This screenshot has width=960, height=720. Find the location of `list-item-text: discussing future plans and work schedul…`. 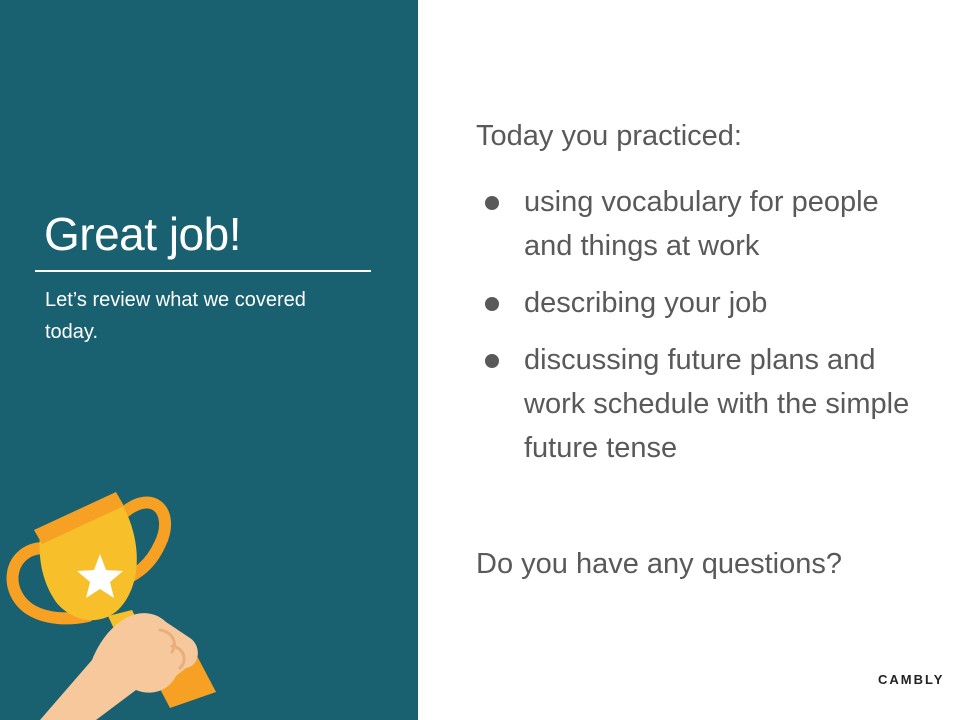

list-item-text: discussing future plans and work schedul… is located at coordinates (717, 404).